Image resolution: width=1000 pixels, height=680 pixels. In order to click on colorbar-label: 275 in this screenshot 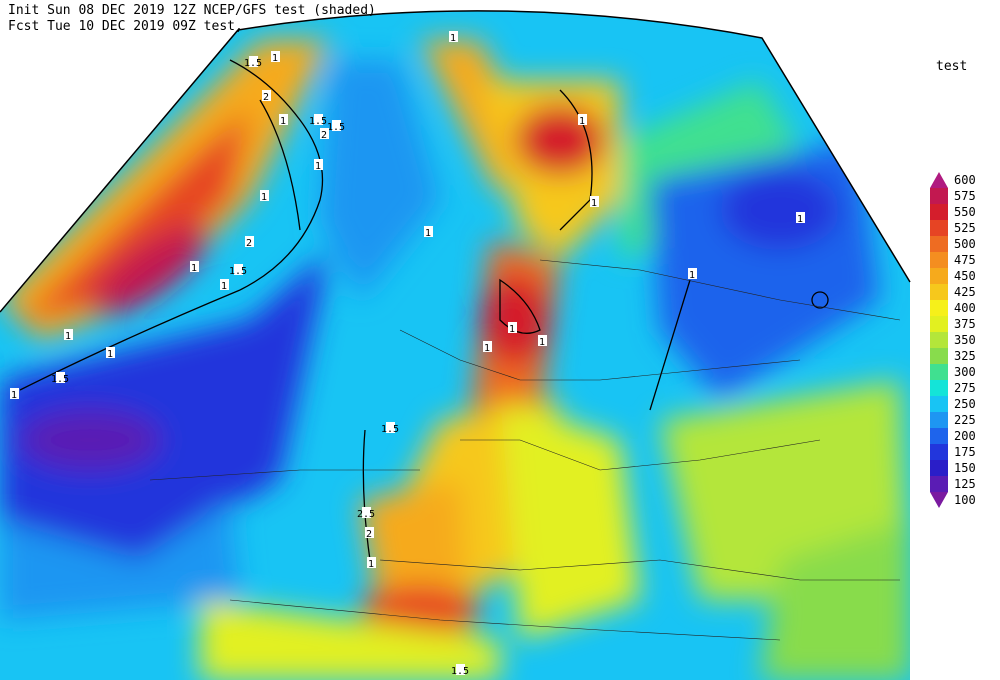, I will do `click(965, 388)`.